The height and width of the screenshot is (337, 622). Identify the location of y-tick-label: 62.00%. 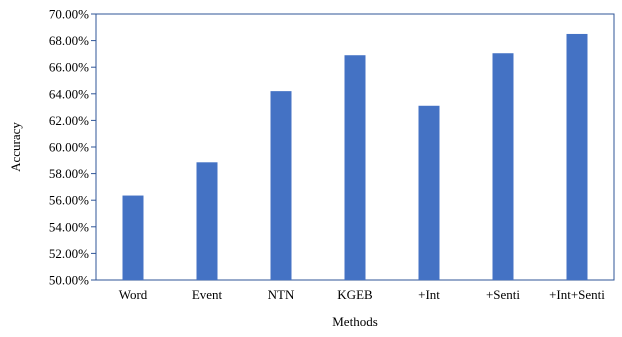
(69, 120).